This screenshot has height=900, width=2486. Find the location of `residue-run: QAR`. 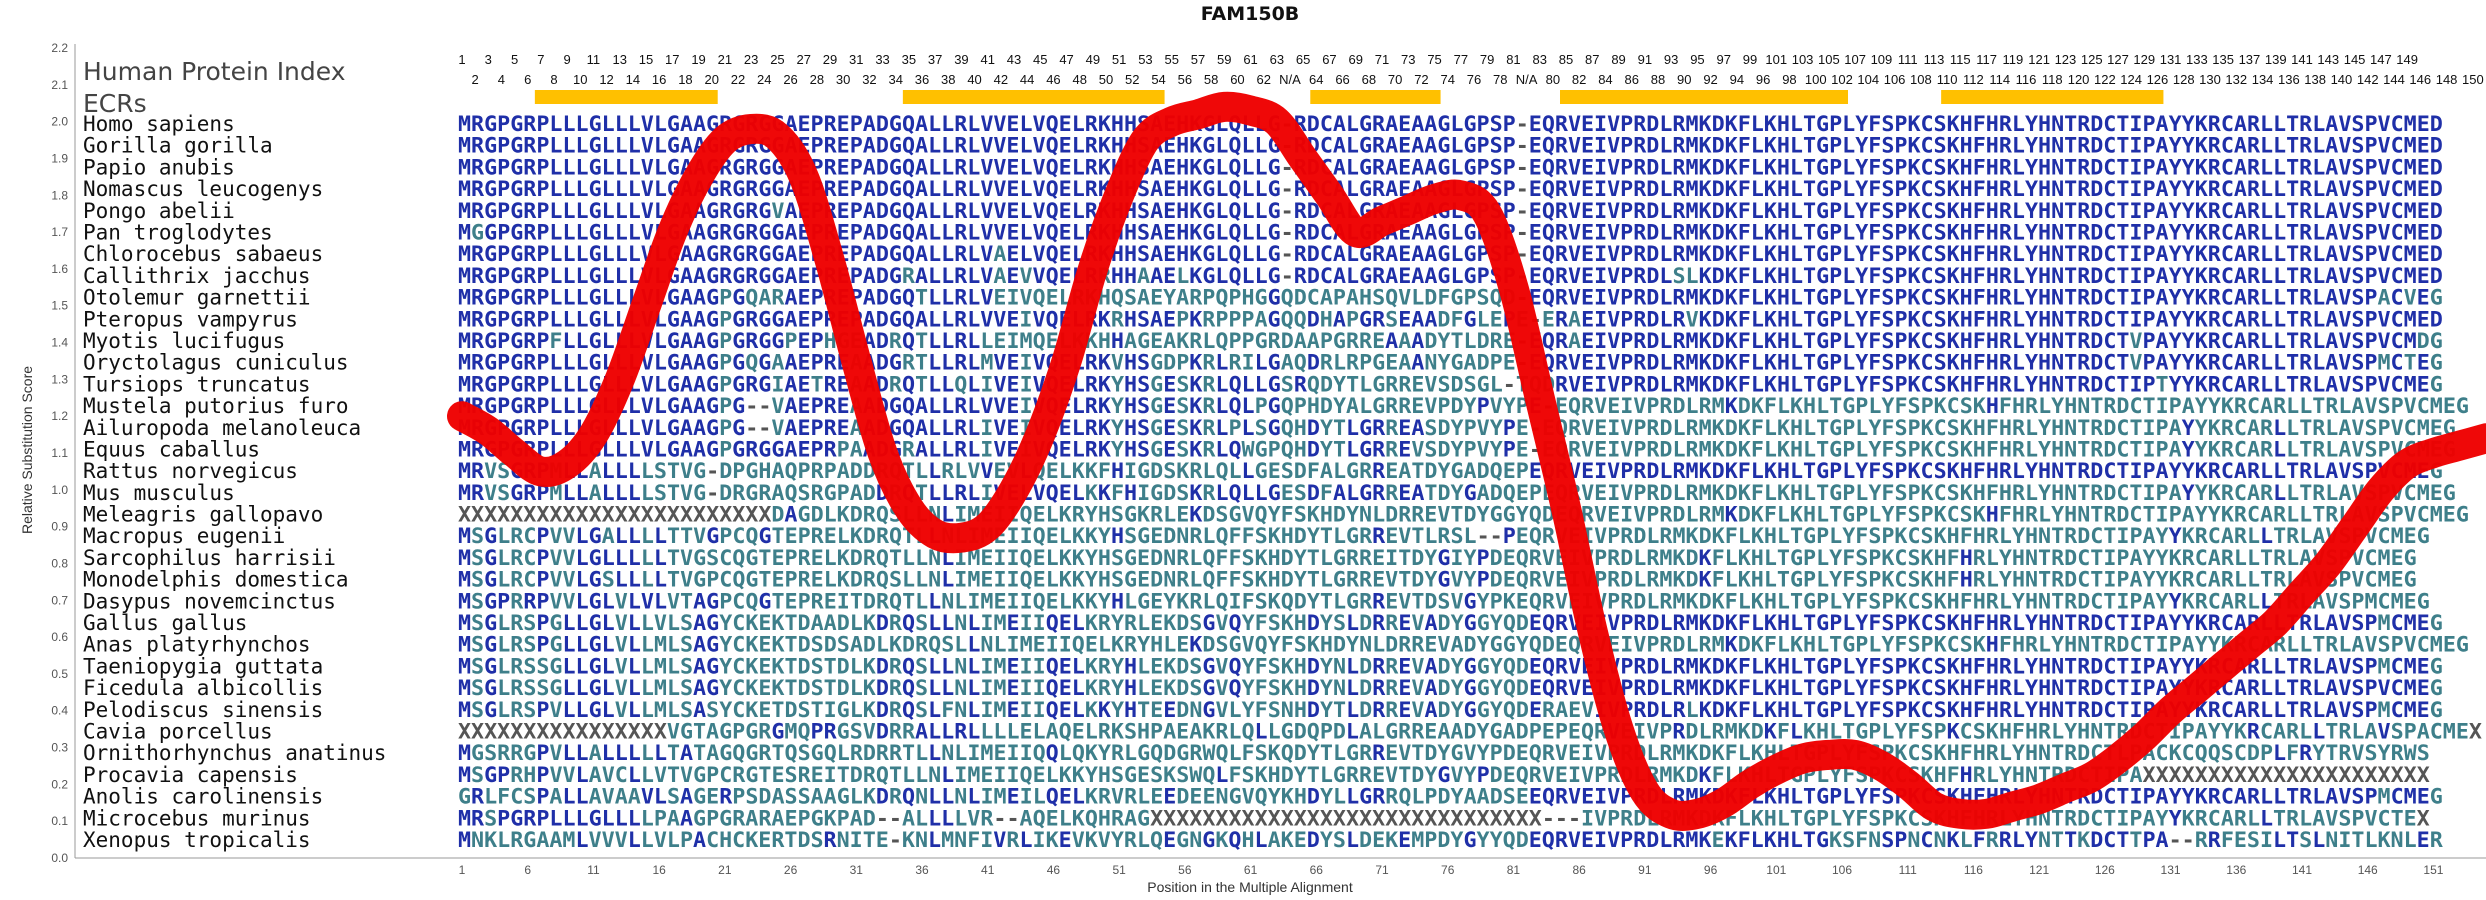

residue-run: QAR is located at coordinates (765, 298).